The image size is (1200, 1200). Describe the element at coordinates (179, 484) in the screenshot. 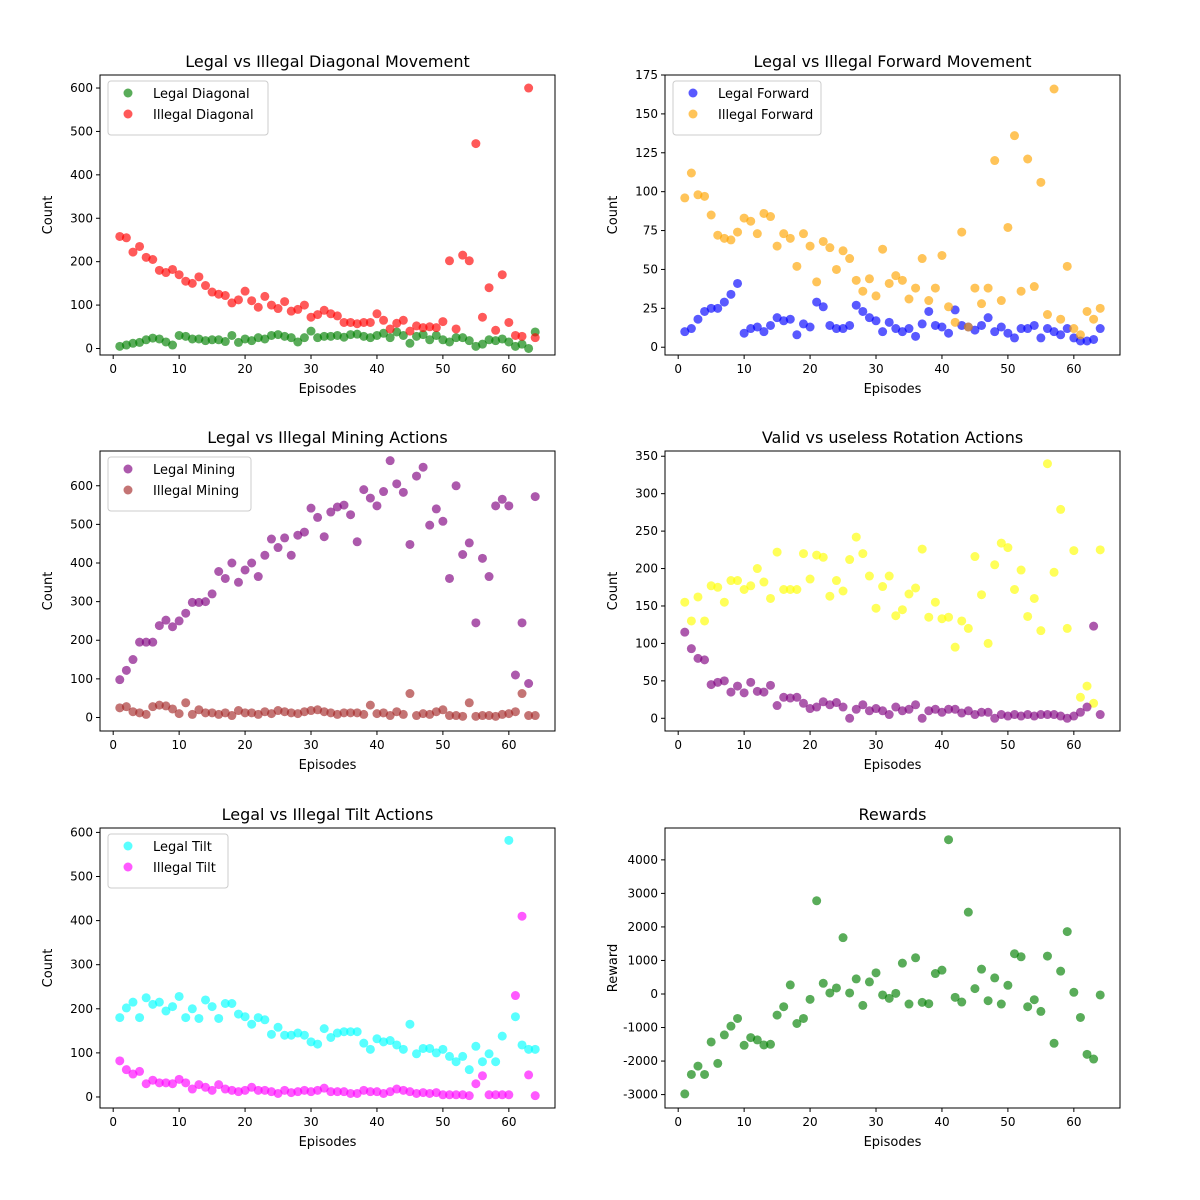

I see `legend-box` at that location.